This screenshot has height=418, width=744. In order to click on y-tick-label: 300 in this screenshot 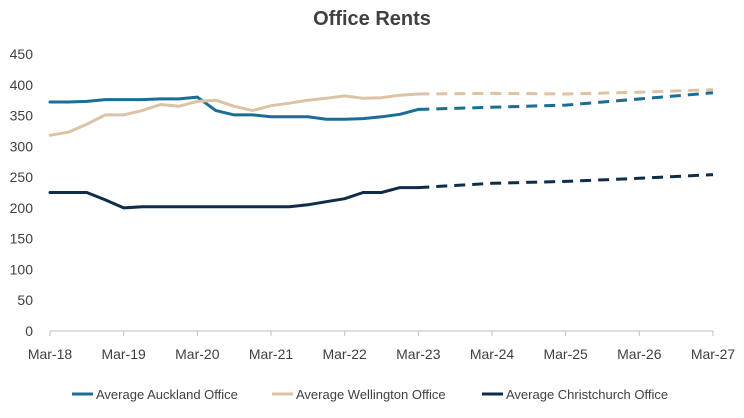, I will do `click(22, 146)`.